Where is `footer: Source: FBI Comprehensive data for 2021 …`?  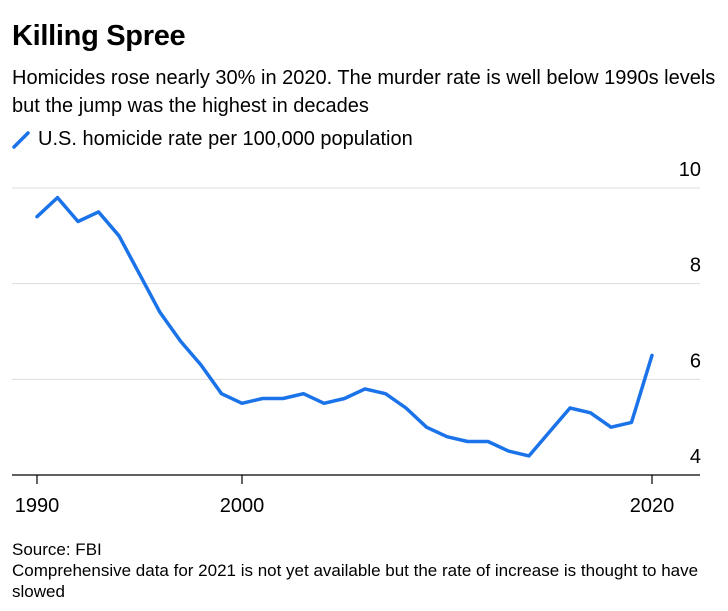
footer: Source: FBI Comprehensive data for 2021 … is located at coordinates (362, 570).